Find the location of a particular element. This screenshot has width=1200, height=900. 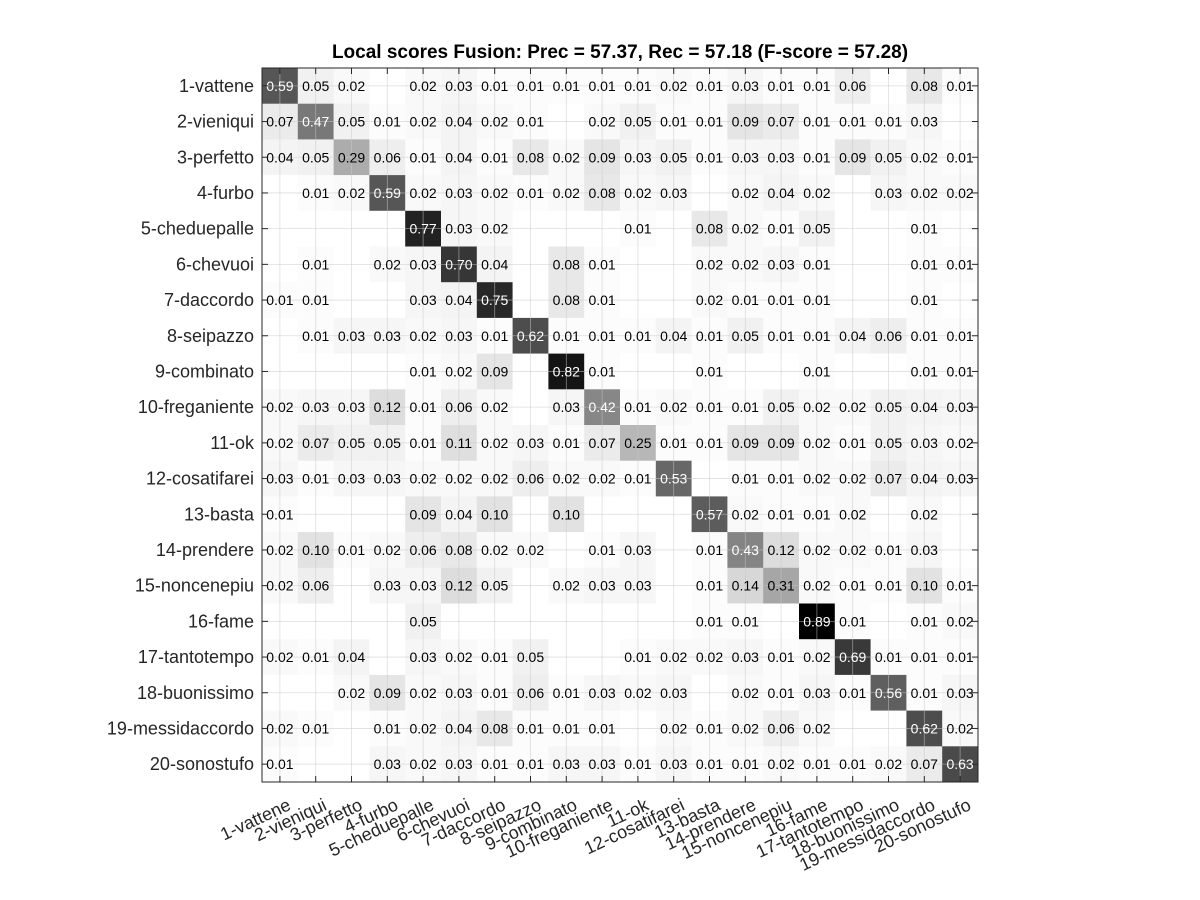

y-tick-label-5: 5-cheduepalle is located at coordinates (197, 229).